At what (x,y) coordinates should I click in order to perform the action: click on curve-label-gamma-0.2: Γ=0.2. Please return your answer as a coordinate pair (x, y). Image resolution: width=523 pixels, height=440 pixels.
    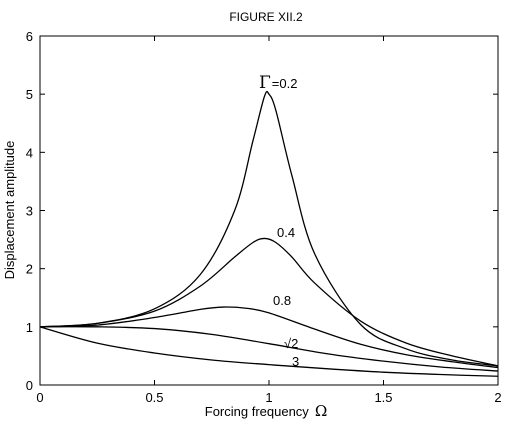
    Looking at the image, I should click on (278, 83).